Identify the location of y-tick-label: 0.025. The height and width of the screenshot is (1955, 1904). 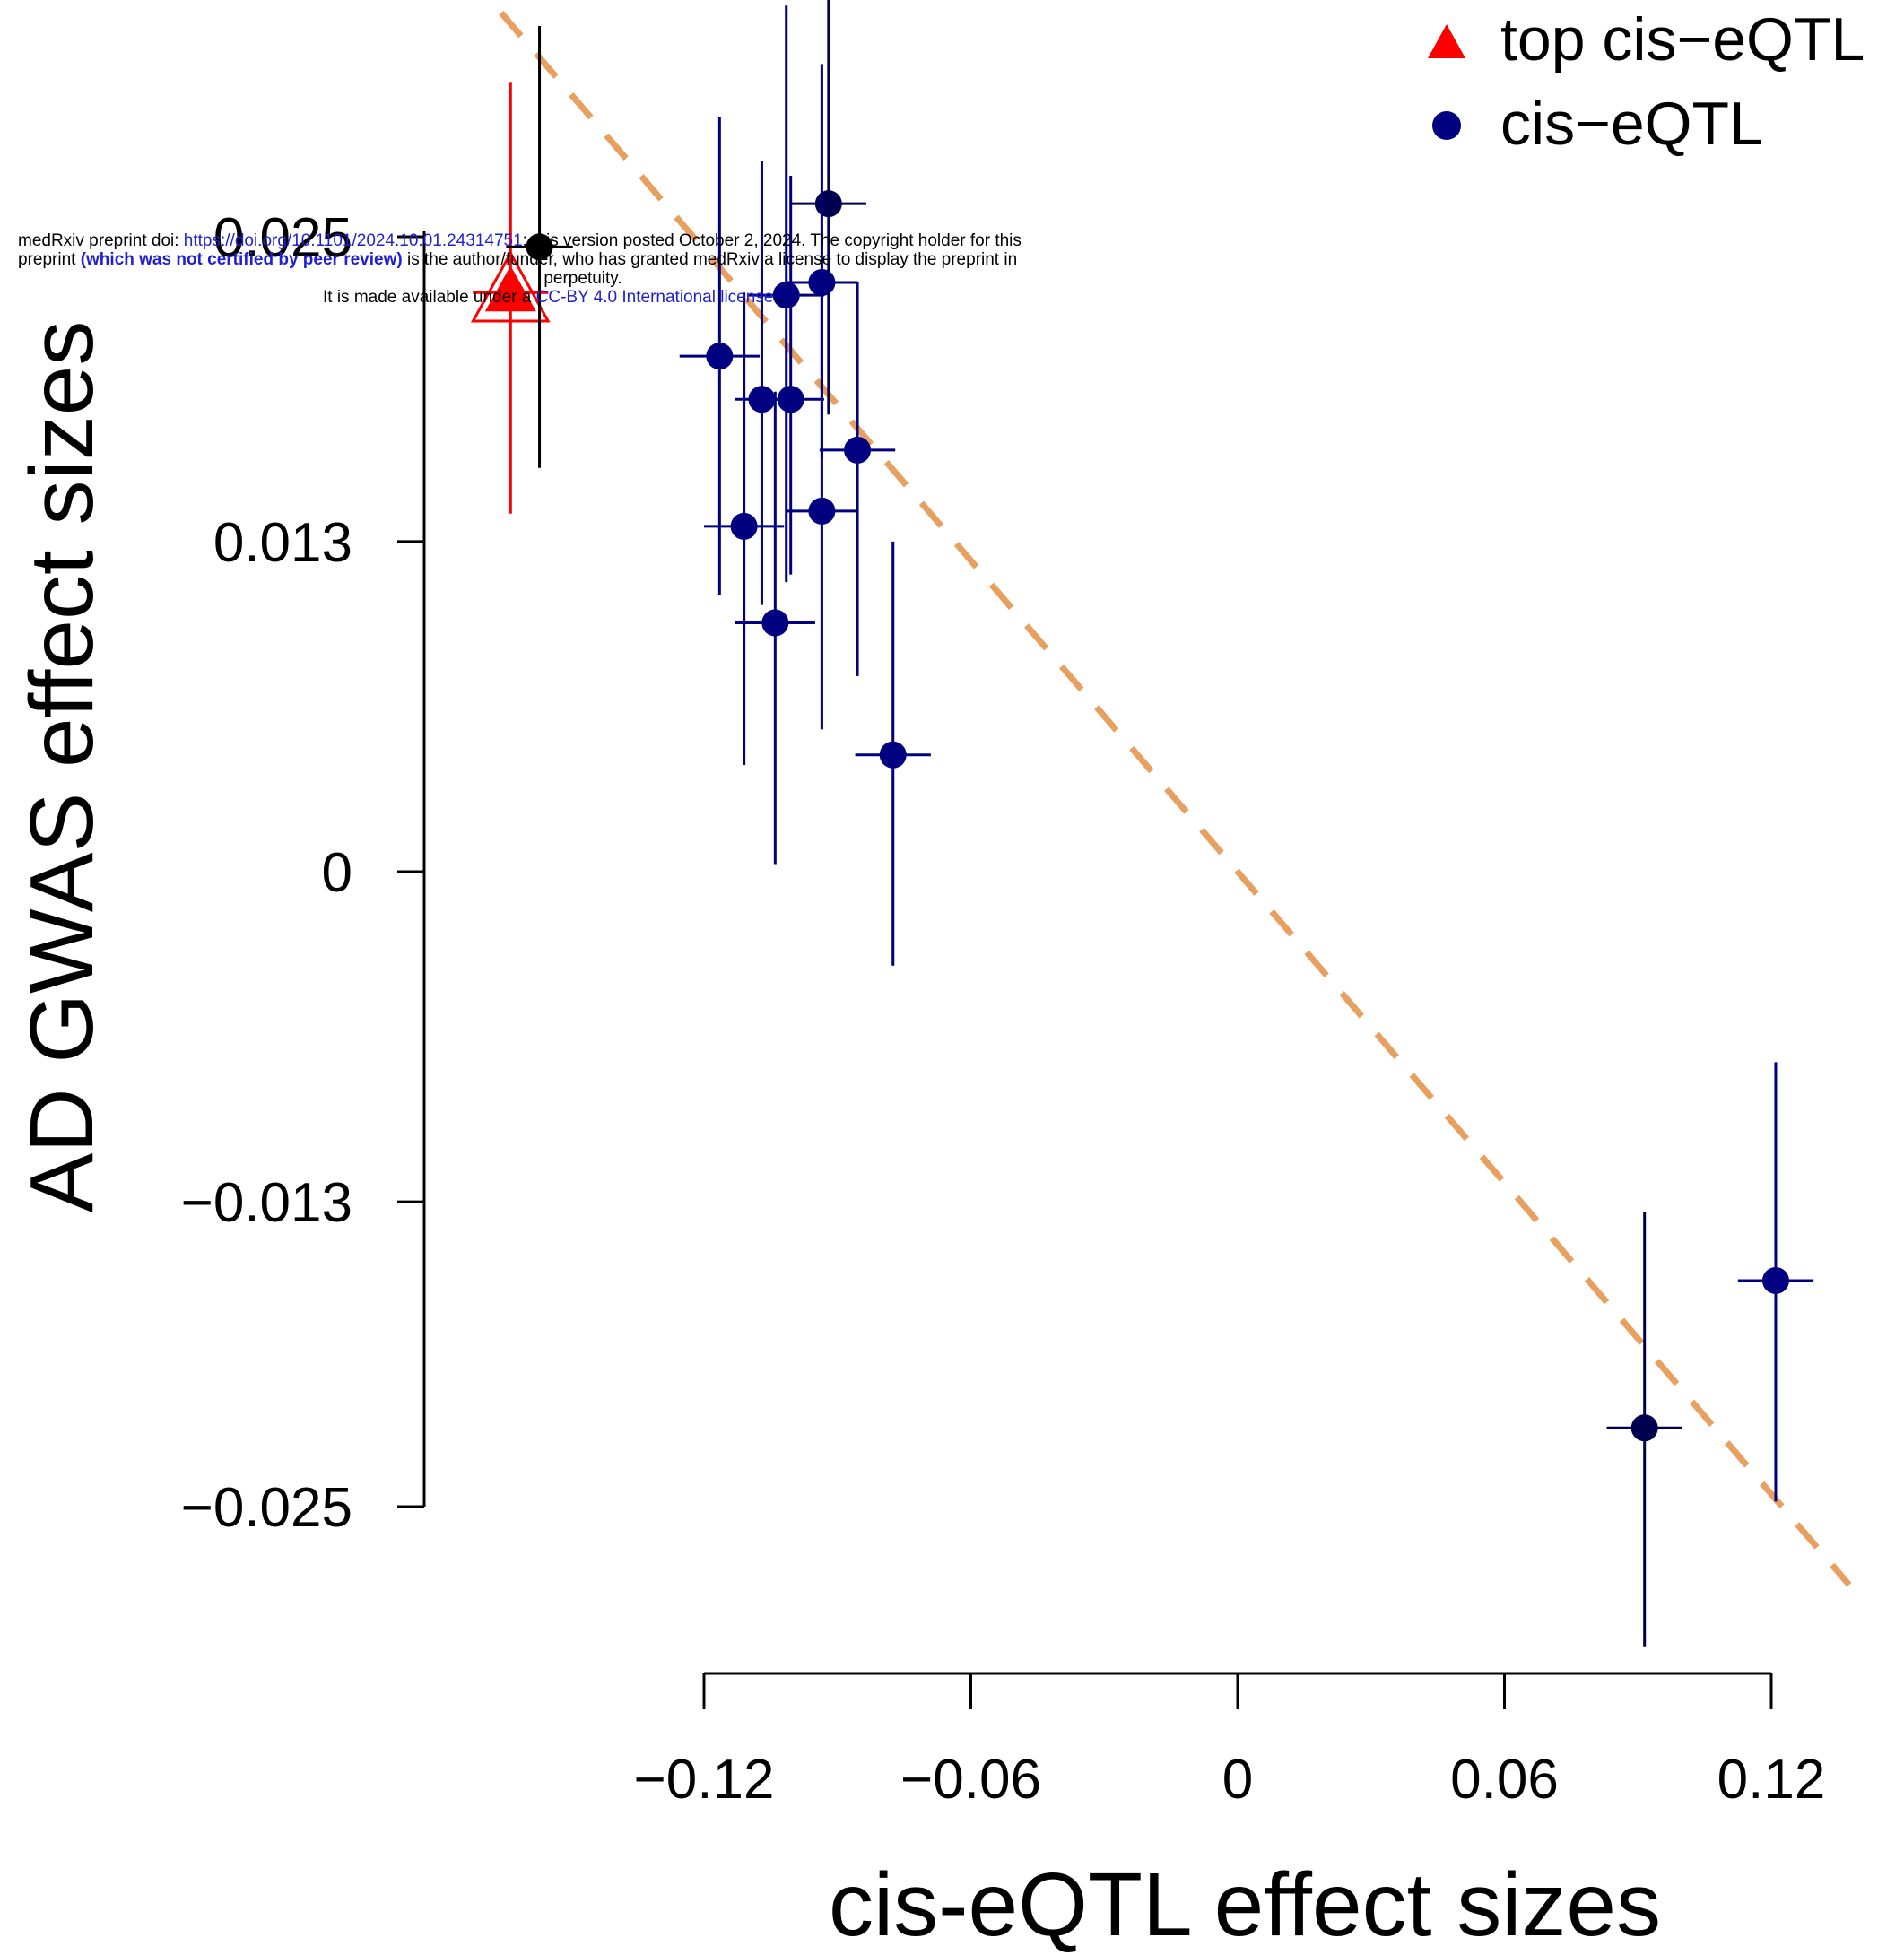
(282, 238).